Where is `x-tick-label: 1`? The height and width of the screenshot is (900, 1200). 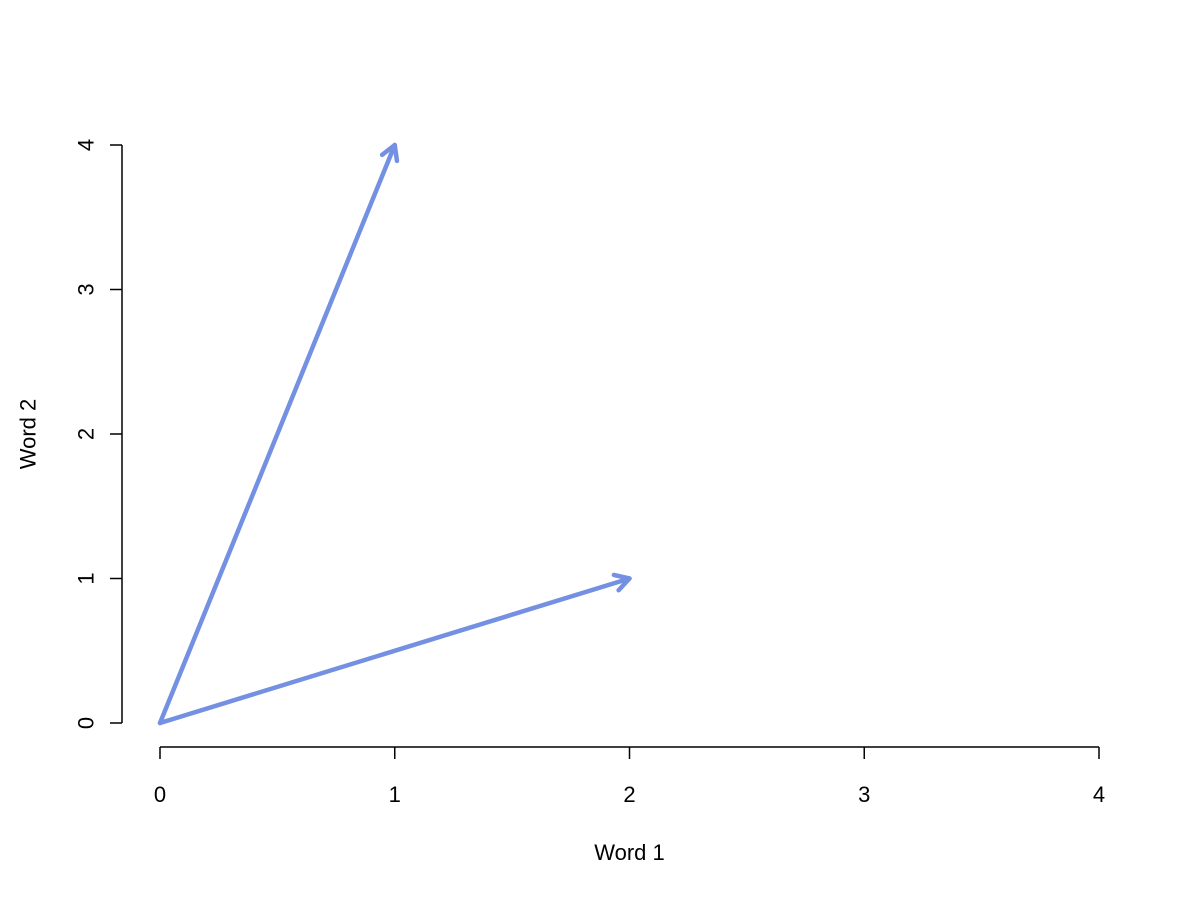 x-tick-label: 1 is located at coordinates (395, 794).